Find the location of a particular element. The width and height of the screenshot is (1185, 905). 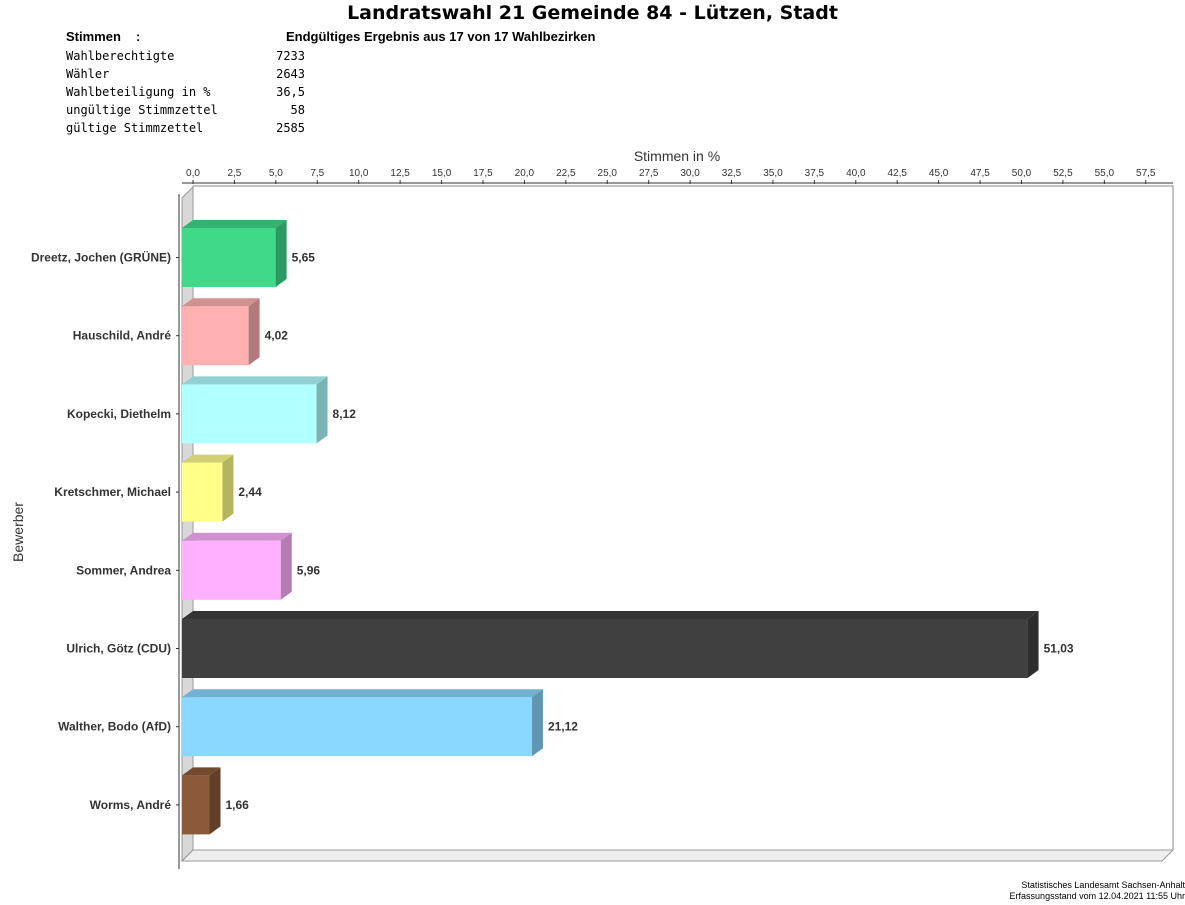

x-tick-label: 0,0 is located at coordinates (193, 173).